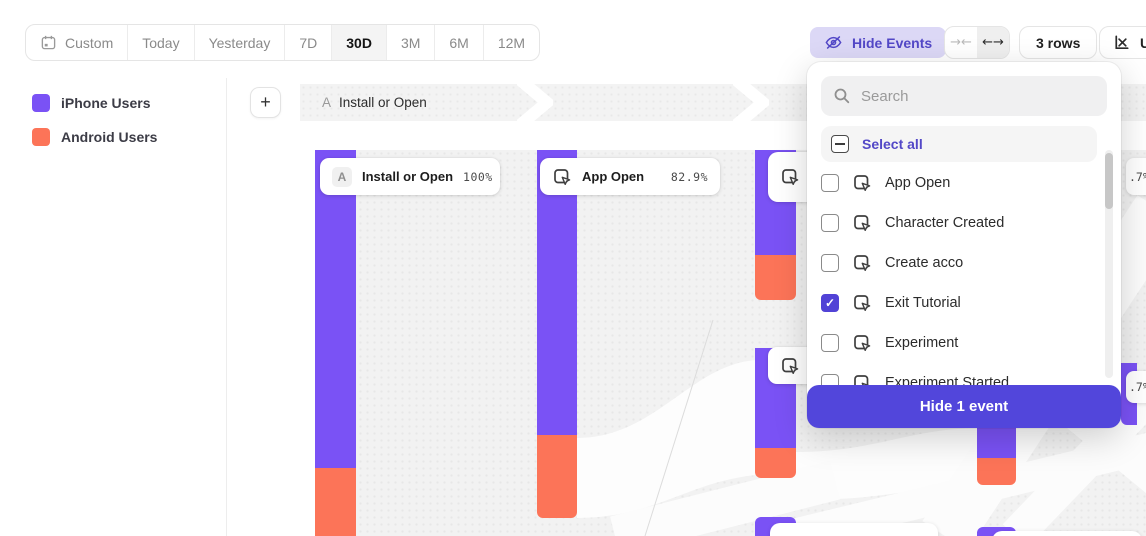  I want to click on hide-events-button: Hide Events, so click(878, 42).